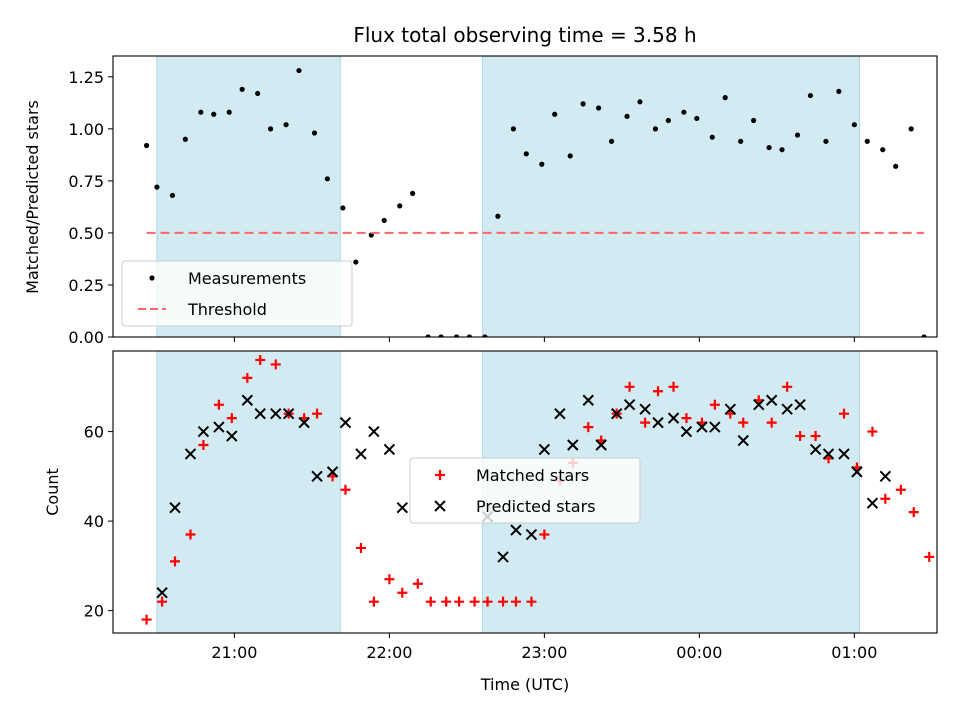 This screenshot has width=960, height=720. What do you see at coordinates (86, 129) in the screenshot?
I see `y-tick-label: 1.00` at bounding box center [86, 129].